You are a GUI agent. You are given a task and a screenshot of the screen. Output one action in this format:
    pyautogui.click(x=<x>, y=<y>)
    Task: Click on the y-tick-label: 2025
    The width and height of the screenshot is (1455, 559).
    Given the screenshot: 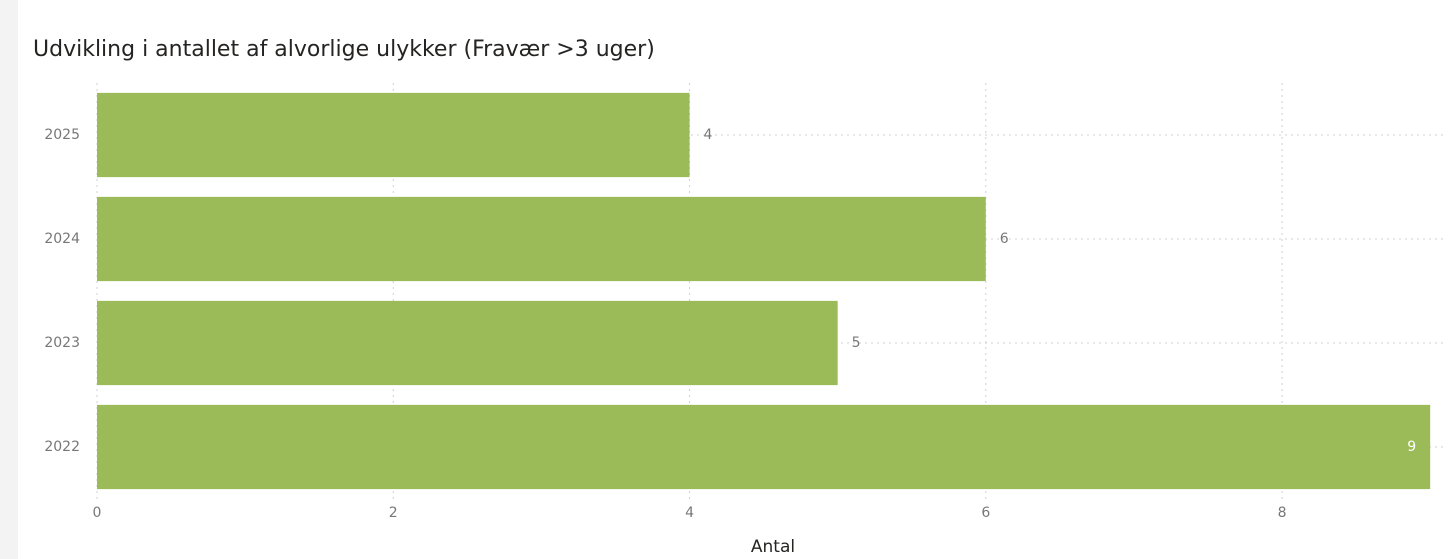 What is the action you would take?
    pyautogui.click(x=62, y=135)
    